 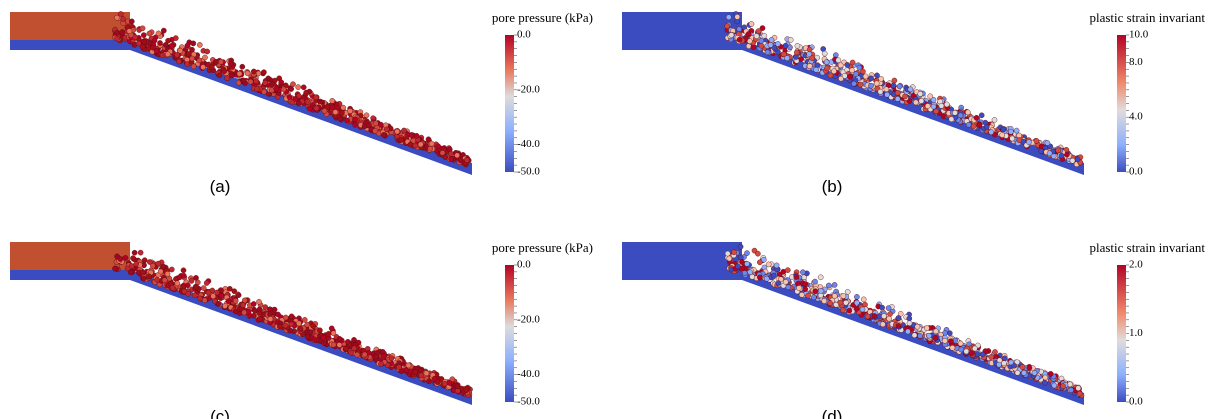 I want to click on colorbar-tick-label: 2.0, so click(x=1136, y=265).